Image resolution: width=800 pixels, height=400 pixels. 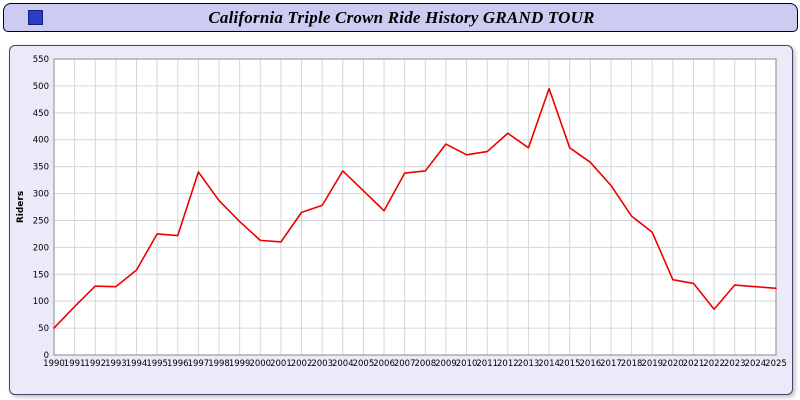 What do you see at coordinates (302, 364) in the screenshot?
I see `x-tick-label: 2002` at bounding box center [302, 364].